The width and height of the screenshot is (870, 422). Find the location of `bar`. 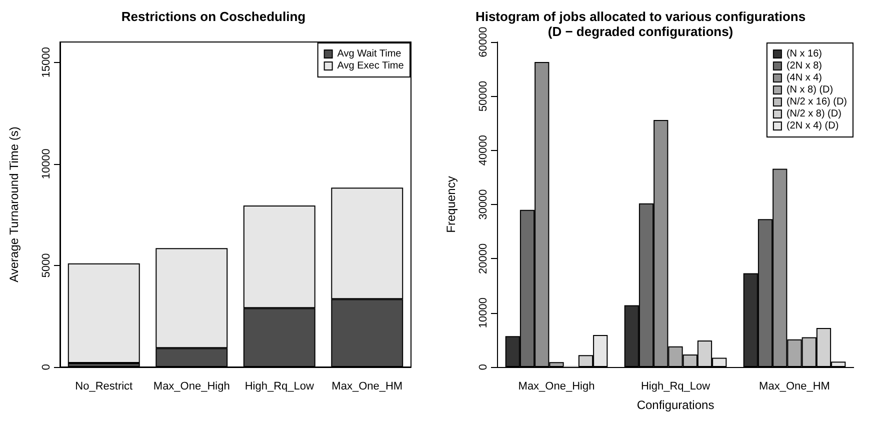

bar is located at coordinates (104, 313).